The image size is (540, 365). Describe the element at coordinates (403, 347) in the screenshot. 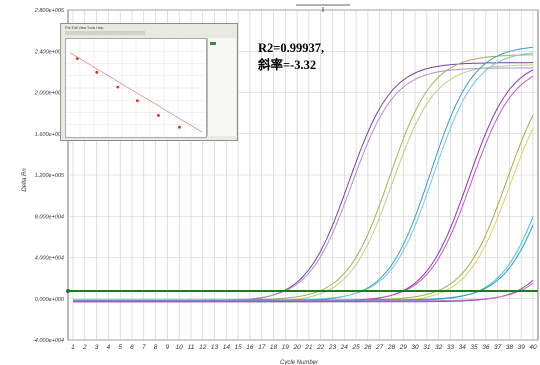

I see `x-tick-label: 29` at that location.